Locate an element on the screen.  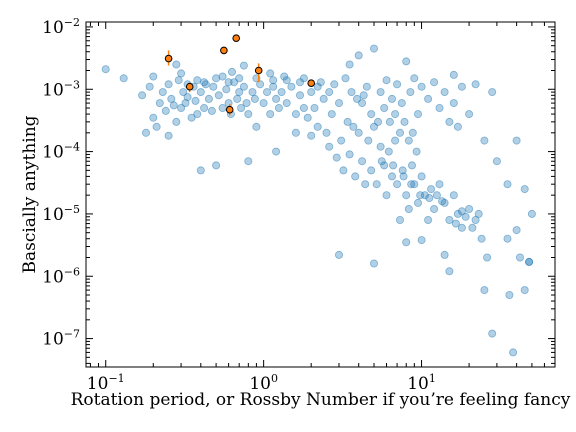
y-tick-label: 10⁻⁷ is located at coordinates (61, 339).